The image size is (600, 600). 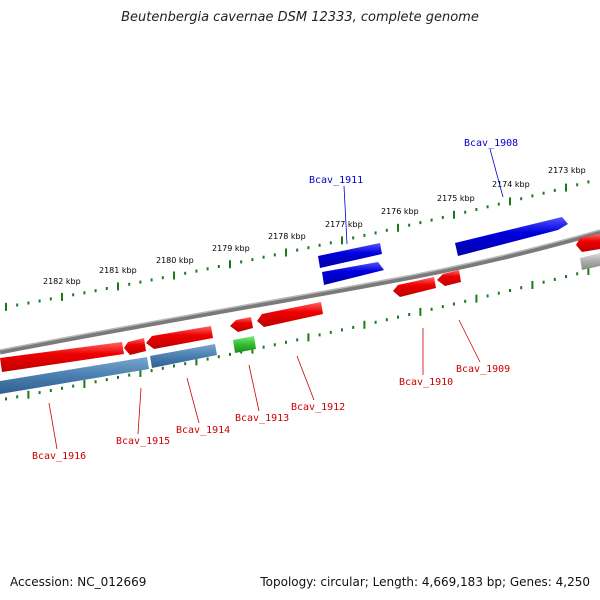 What do you see at coordinates (483, 369) in the screenshot?
I see `gene-label-bcav-1909: Bcav_1909` at bounding box center [483, 369].